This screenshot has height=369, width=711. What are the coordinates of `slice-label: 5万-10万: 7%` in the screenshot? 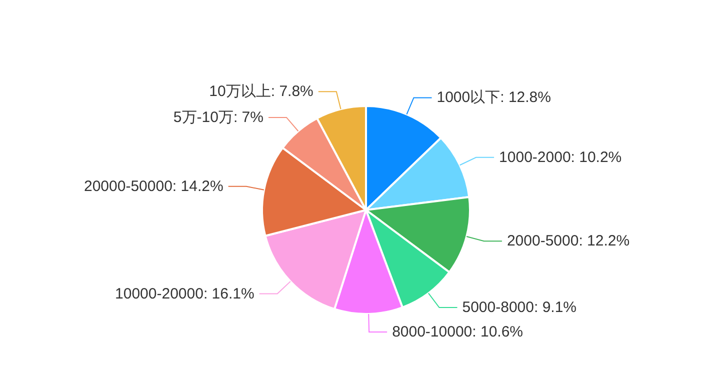 It's located at (218, 117).